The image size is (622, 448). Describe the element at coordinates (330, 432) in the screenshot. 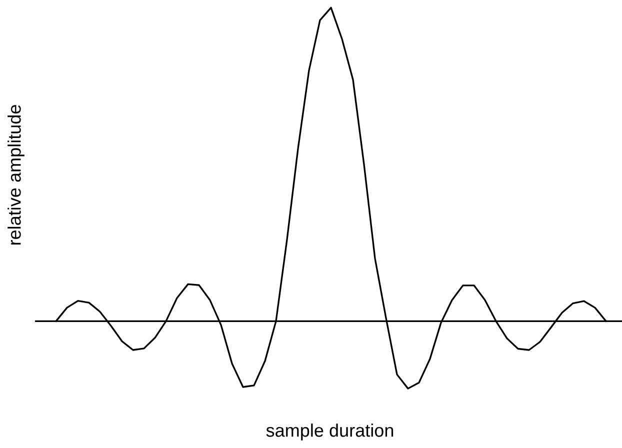

I see `x-axis-title: sample duration` at that location.